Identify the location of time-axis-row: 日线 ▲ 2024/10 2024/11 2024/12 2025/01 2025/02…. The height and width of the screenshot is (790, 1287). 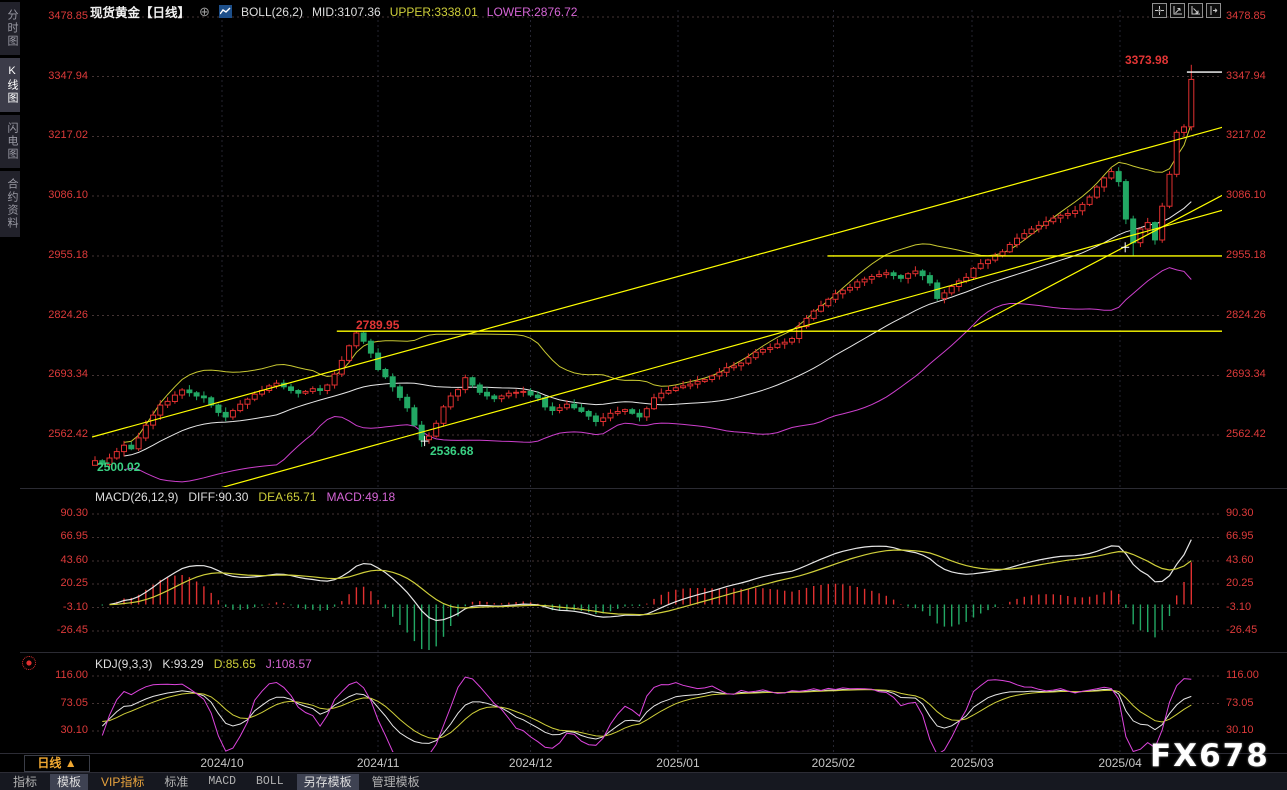
(643, 762).